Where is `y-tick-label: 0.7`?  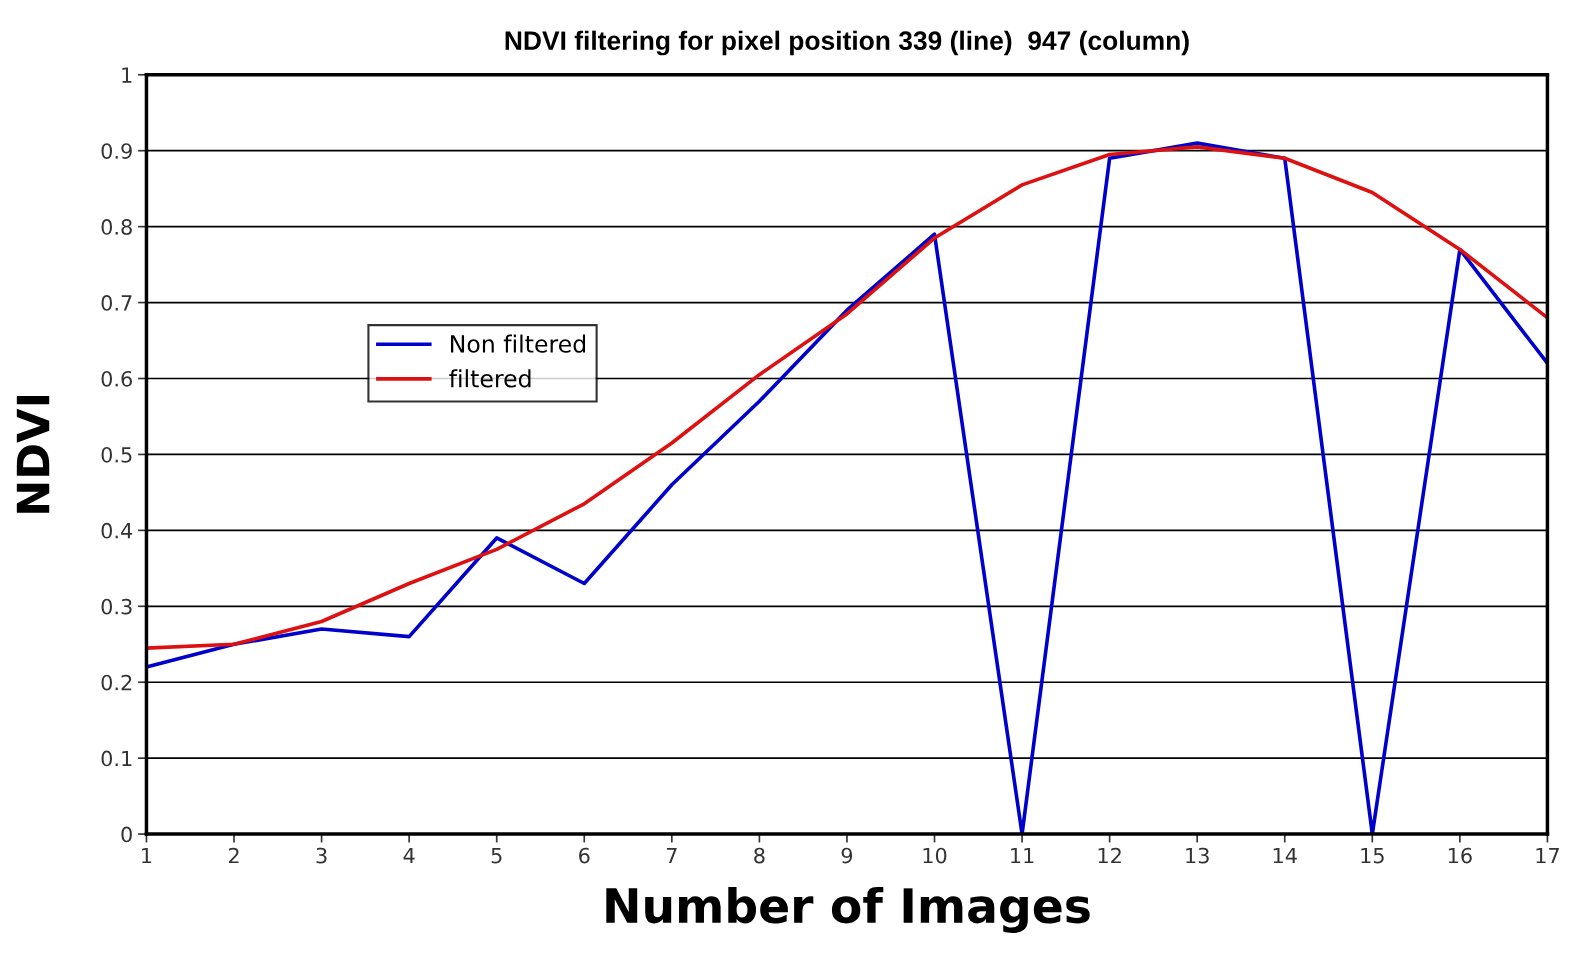
y-tick-label: 0.7 is located at coordinates (116, 303).